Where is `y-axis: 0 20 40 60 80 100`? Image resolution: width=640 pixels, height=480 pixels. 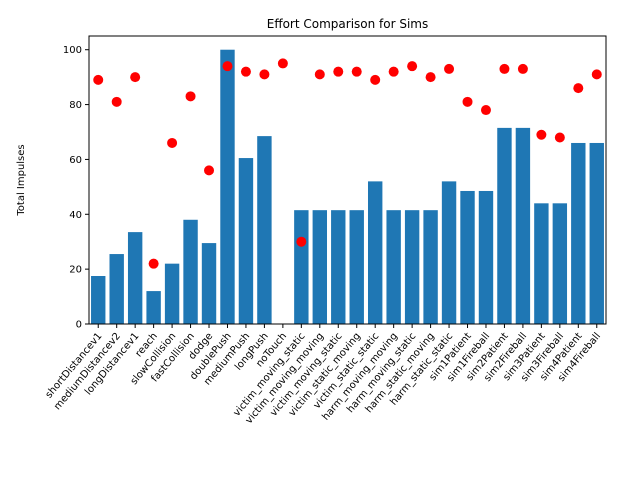 y-axis: 0 20 40 60 80 100 is located at coordinates (76, 188).